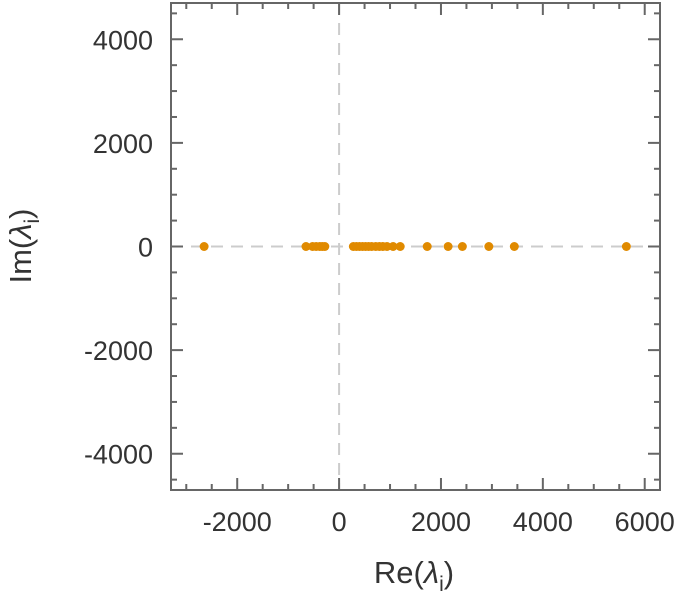 Image resolution: width=692 pixels, height=600 pixels. I want to click on x-tick-label: 2000, so click(441, 522).